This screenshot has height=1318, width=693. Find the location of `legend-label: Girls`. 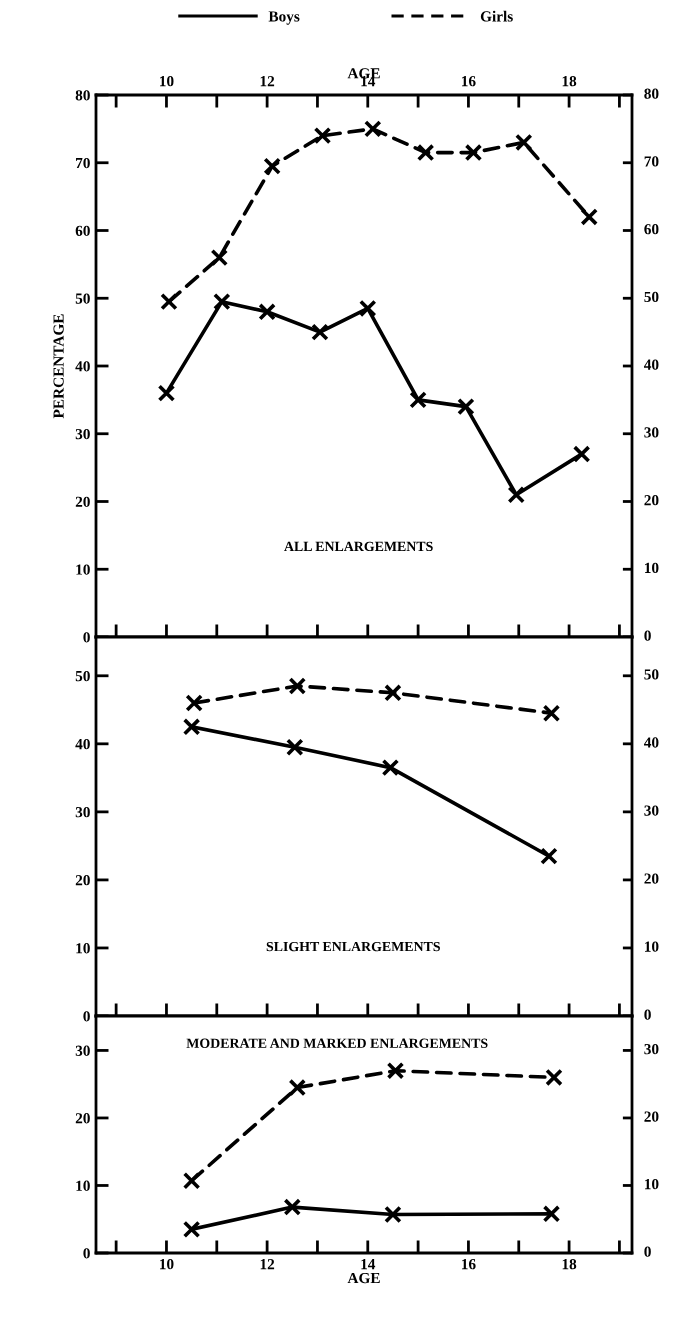

legend-label: Girls is located at coordinates (496, 16).